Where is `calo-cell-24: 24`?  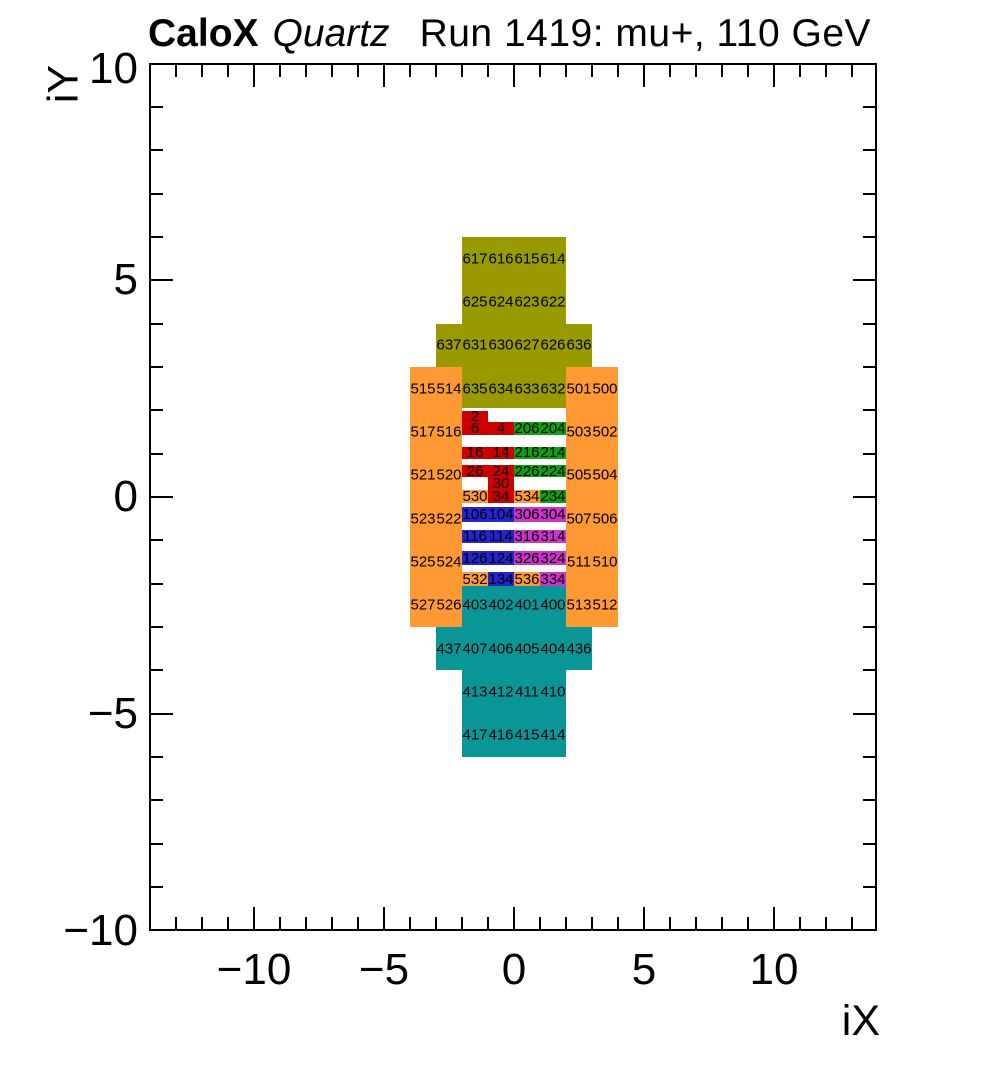 calo-cell-24: 24 is located at coordinates (501, 471).